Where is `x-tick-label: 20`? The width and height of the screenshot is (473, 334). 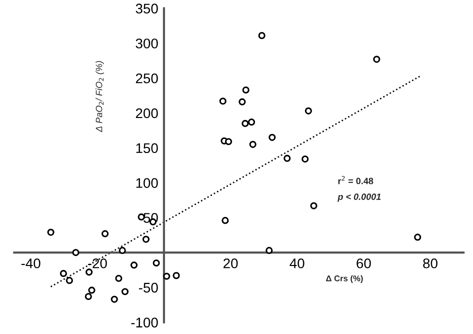
x-tick-label: 20 is located at coordinates (231, 263).